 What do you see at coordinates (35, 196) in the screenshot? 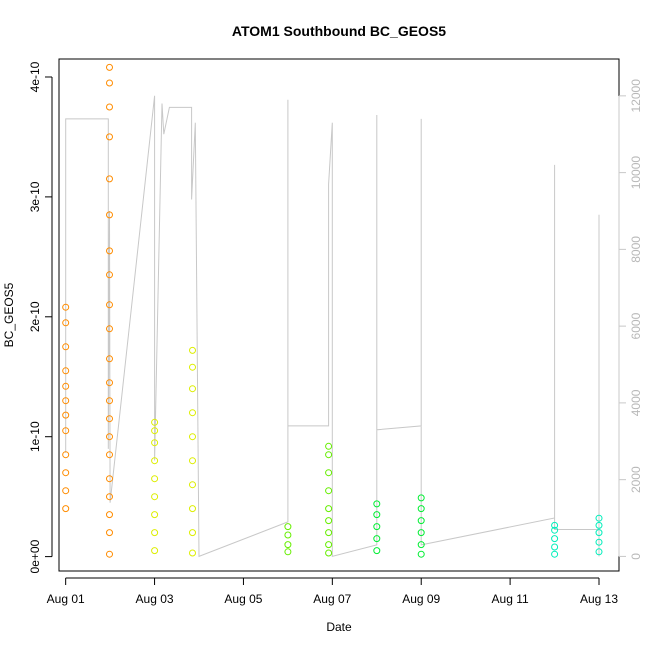
I see `y-tick-label: 3e-10` at bounding box center [35, 196].